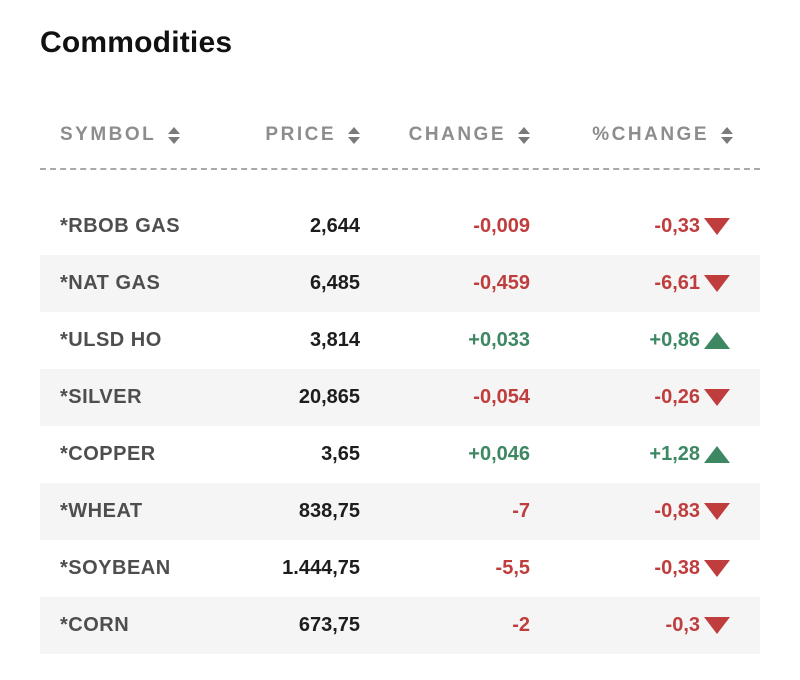  What do you see at coordinates (101, 511) in the screenshot?
I see `symbol-cell: *WHEAT` at bounding box center [101, 511].